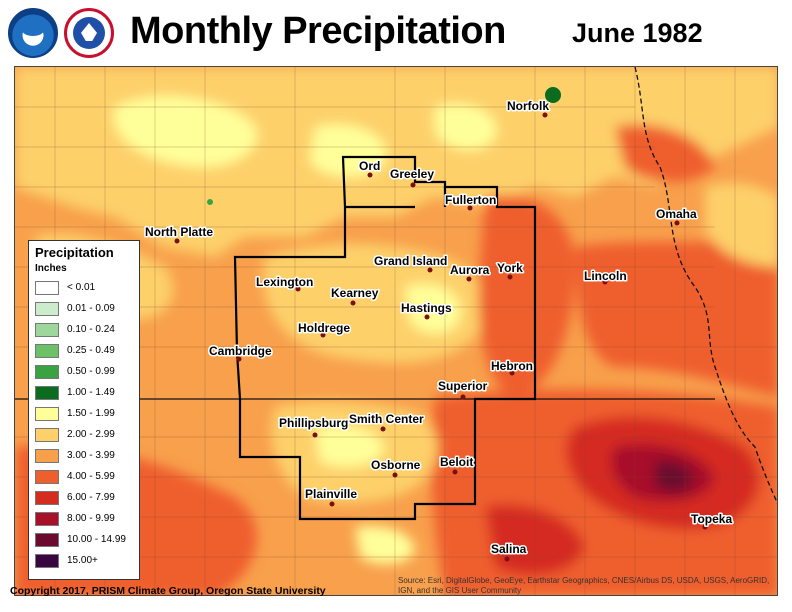 The height and width of the screenshot is (612, 792). I want to click on svg-text: Aurora, so click(470, 270).